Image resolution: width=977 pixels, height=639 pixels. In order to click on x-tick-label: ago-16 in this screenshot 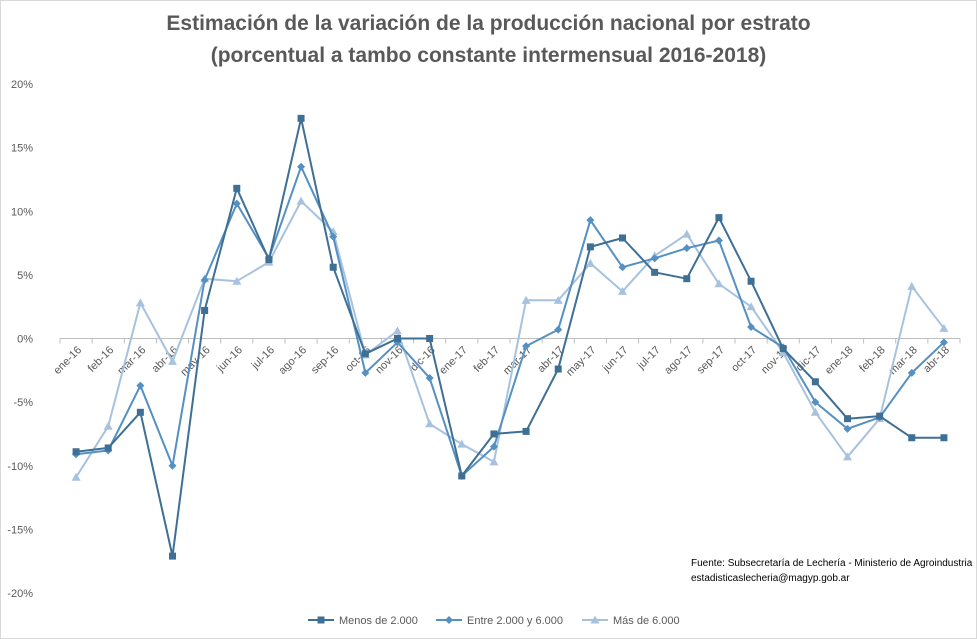, I will do `click(292, 360)`.